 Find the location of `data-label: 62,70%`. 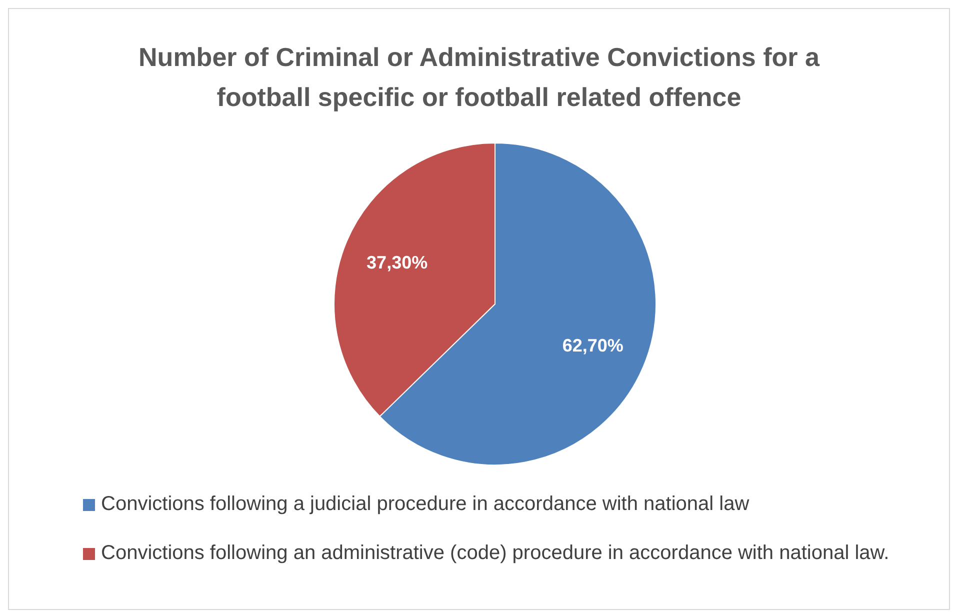

data-label: 62,70% is located at coordinates (593, 345).